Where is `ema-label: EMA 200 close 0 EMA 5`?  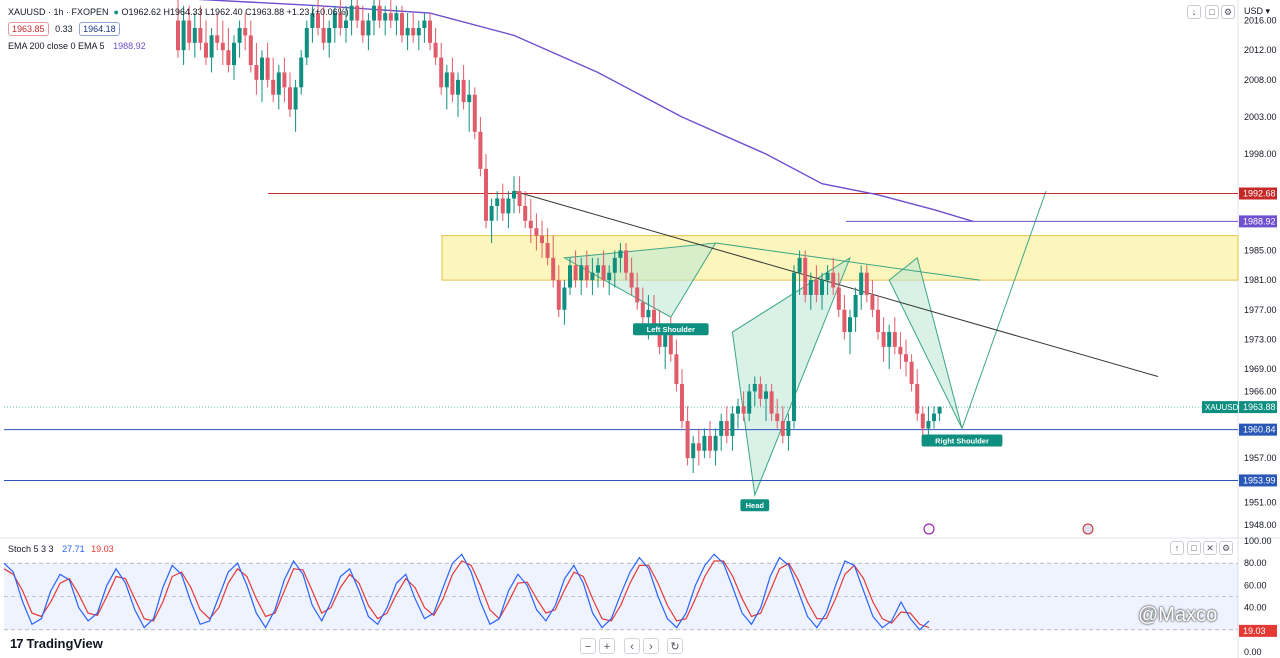 ema-label: EMA 200 close 0 EMA 5 is located at coordinates (56, 46).